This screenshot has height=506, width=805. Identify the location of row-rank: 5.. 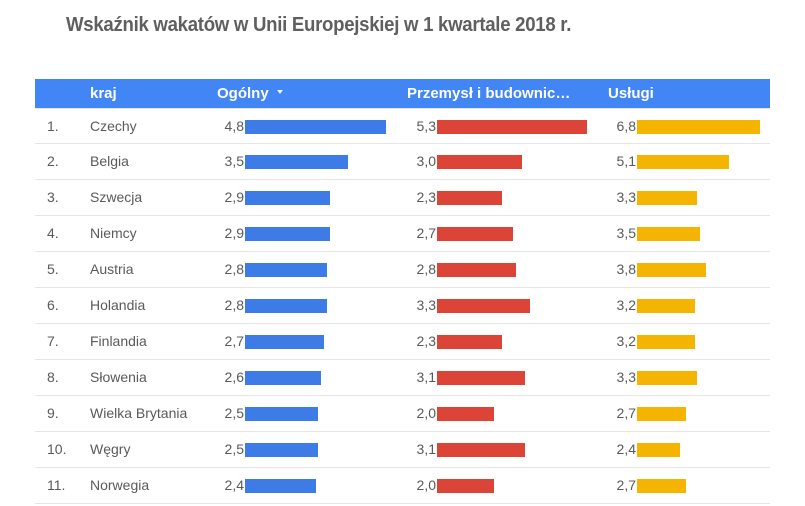
(53, 269).